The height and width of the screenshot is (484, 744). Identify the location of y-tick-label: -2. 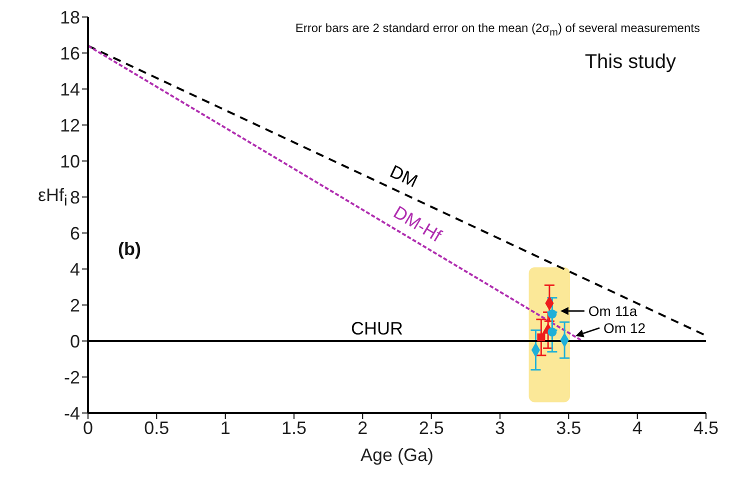
(72, 377).